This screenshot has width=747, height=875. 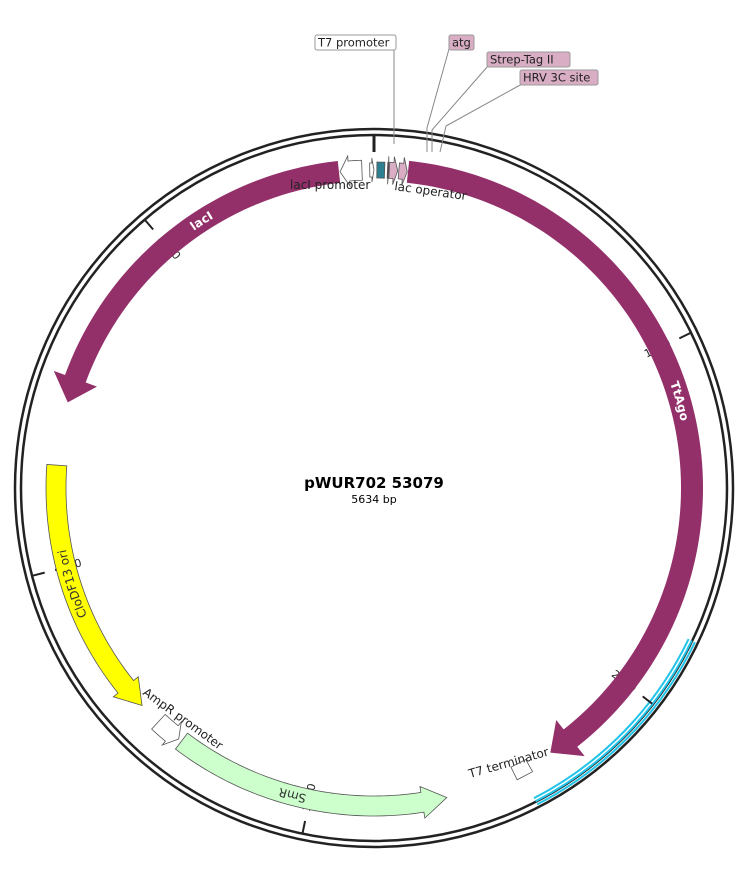 What do you see at coordinates (508, 763) in the screenshot?
I see `t7-terminator-label: T7 terminator` at bounding box center [508, 763].